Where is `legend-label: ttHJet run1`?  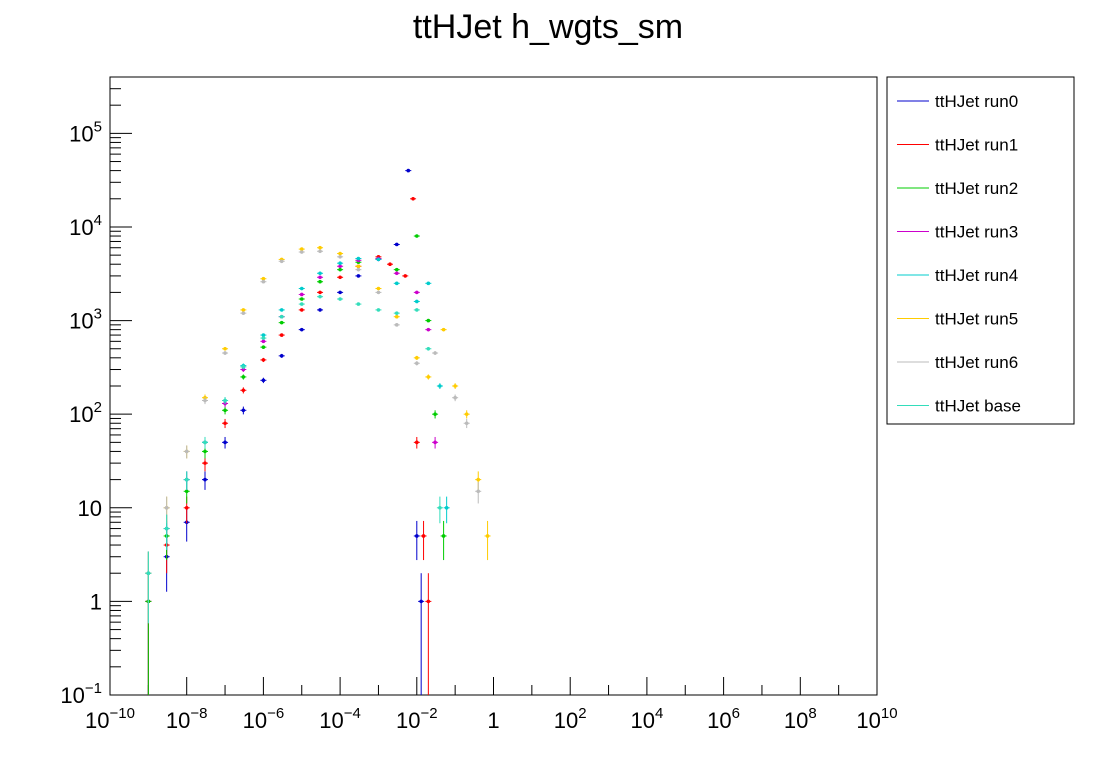 legend-label: ttHJet run1 is located at coordinates (976, 145).